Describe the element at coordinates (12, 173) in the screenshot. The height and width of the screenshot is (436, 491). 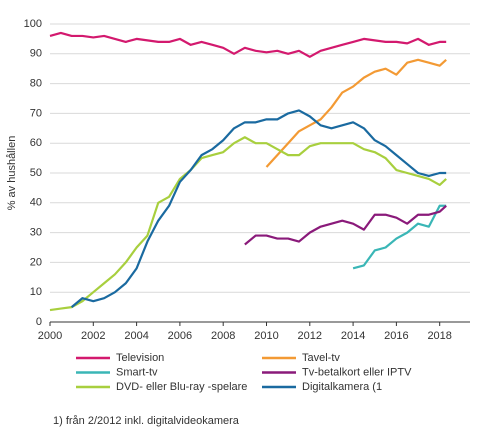
I see `y-axis-label: % av hushållen` at that location.